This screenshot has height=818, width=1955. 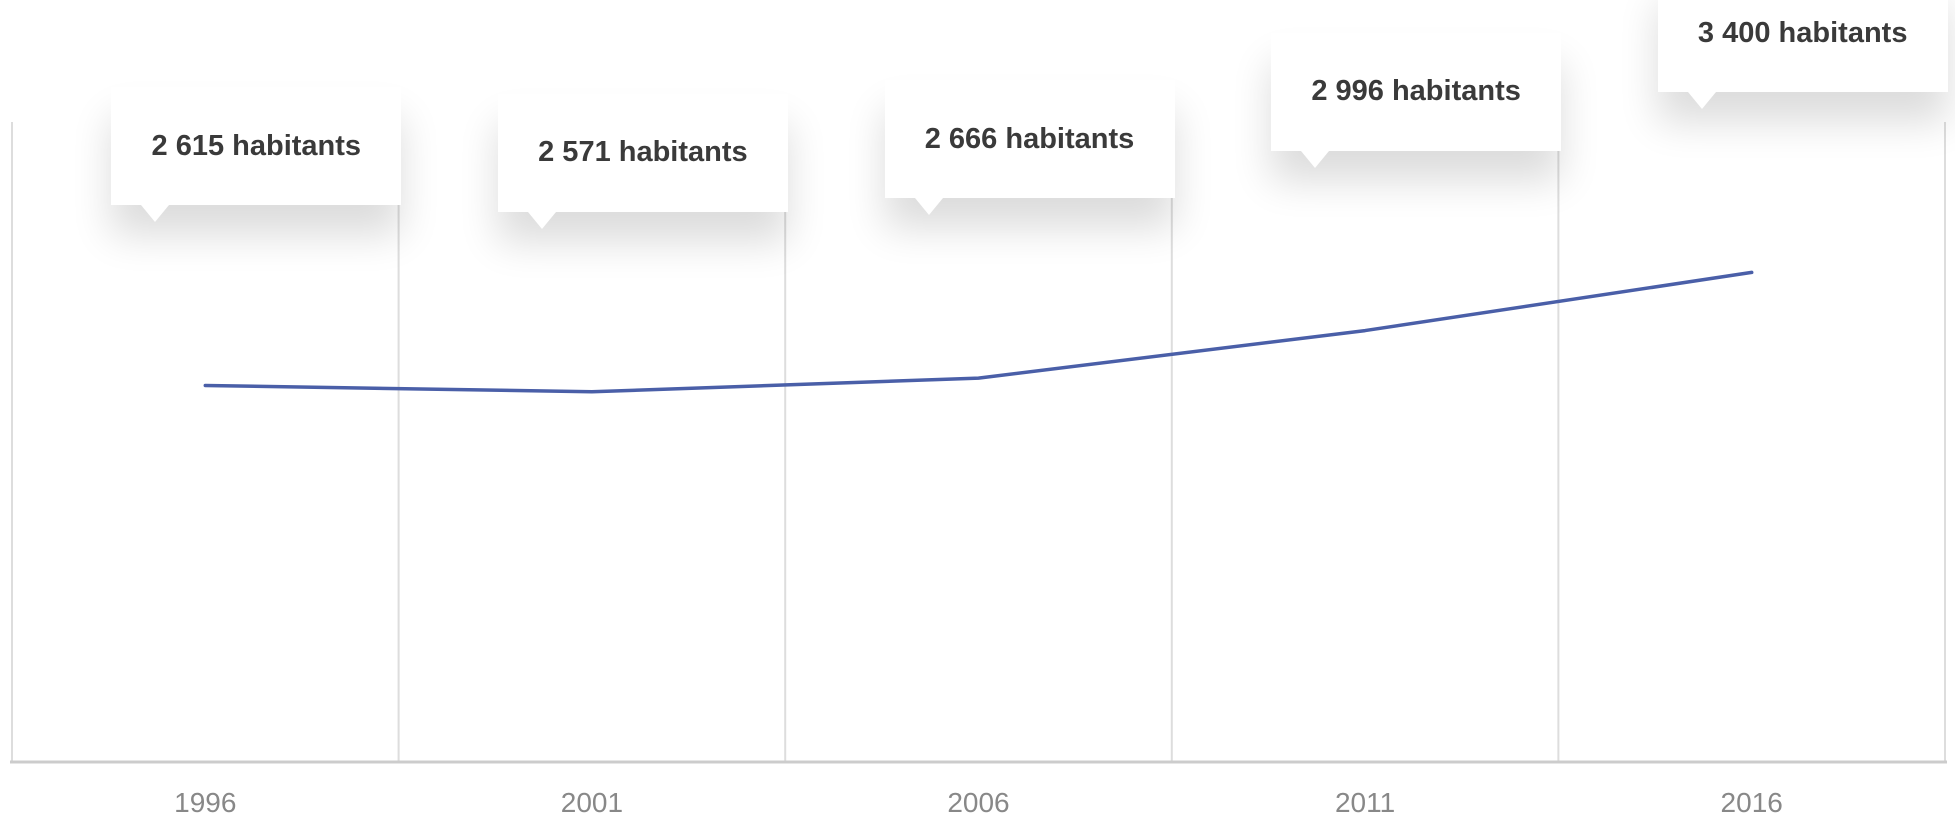 I want to click on data-point-2011, so click(x=1365, y=331).